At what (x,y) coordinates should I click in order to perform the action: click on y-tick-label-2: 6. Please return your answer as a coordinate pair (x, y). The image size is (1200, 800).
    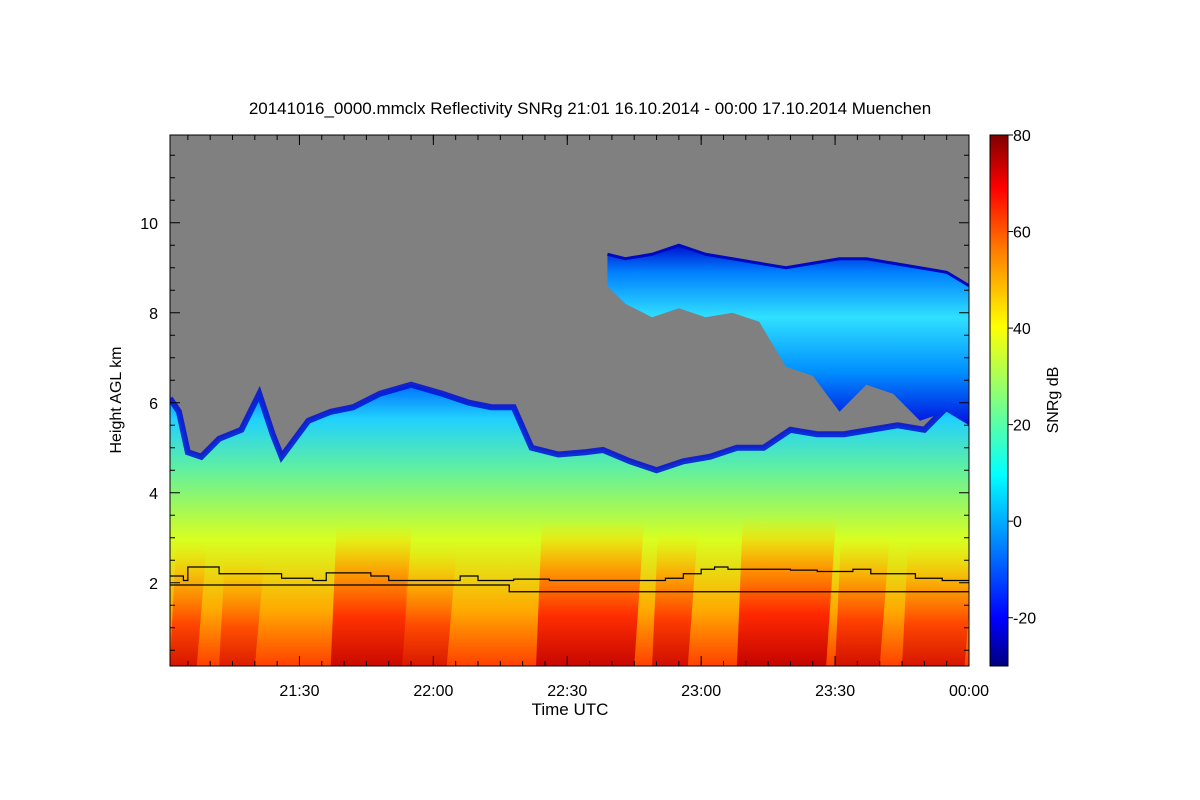
    Looking at the image, I should click on (153, 404).